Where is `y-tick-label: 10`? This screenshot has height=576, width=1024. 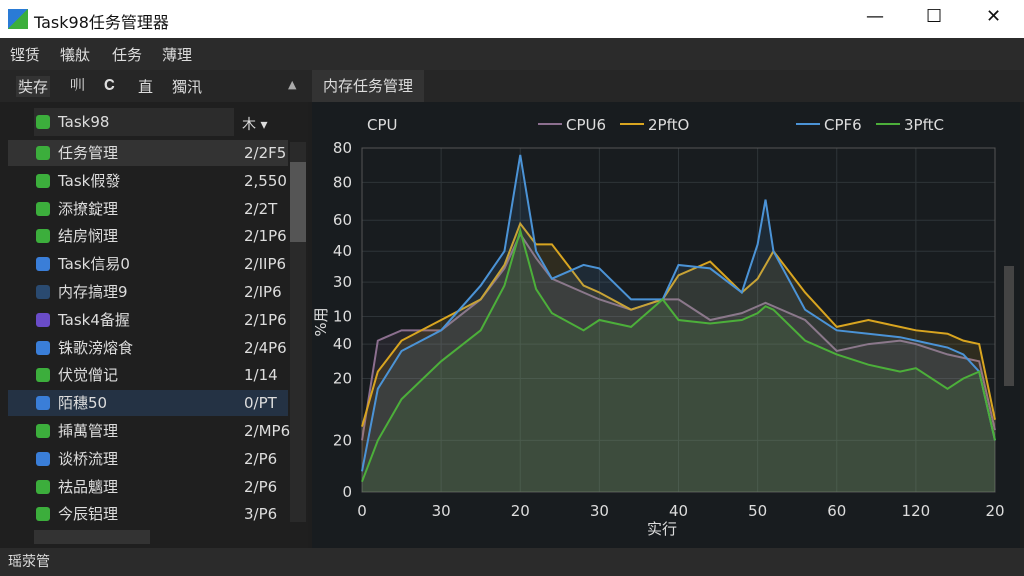 y-tick-label: 10 is located at coordinates (342, 317).